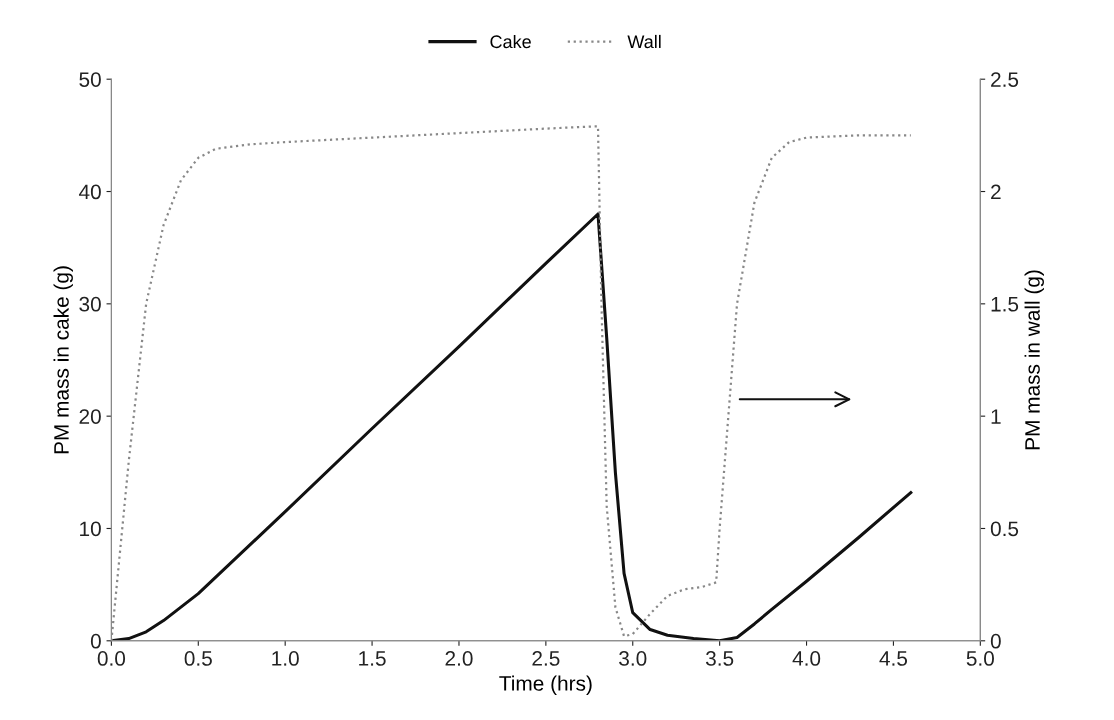 The height and width of the screenshot is (720, 1114). What do you see at coordinates (372, 658) in the screenshot?
I see `x-tick-label: 1.5` at bounding box center [372, 658].